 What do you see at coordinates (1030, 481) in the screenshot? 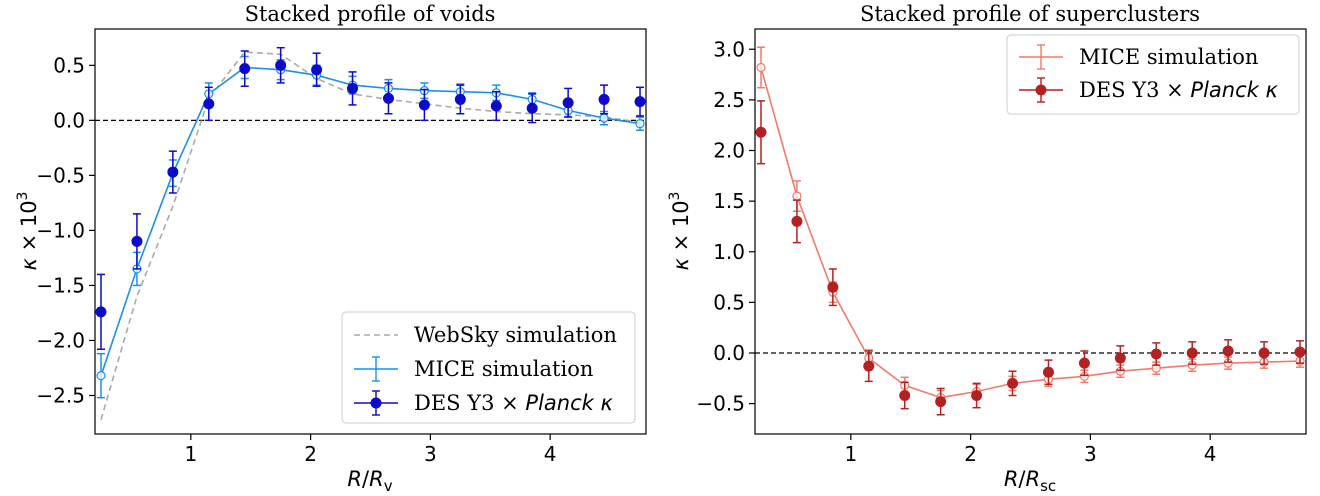
I see `superclusters-x-axis-label: R/Rsc` at bounding box center [1030, 481].